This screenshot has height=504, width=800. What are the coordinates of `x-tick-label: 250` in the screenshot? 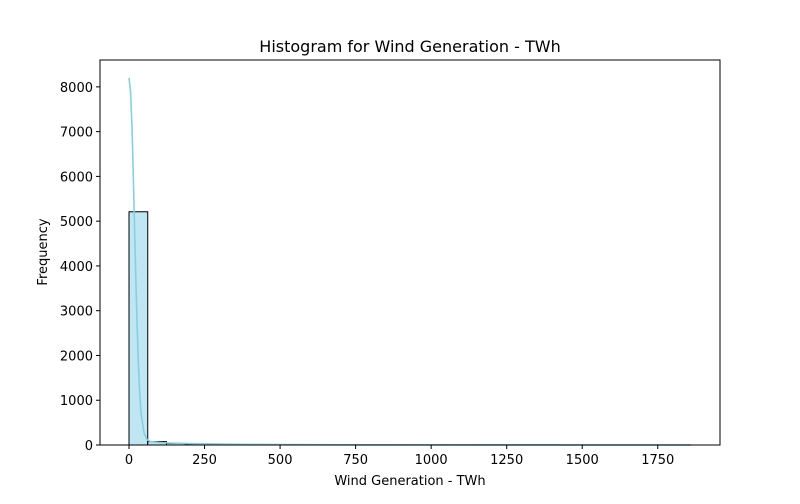 It's located at (204, 460).